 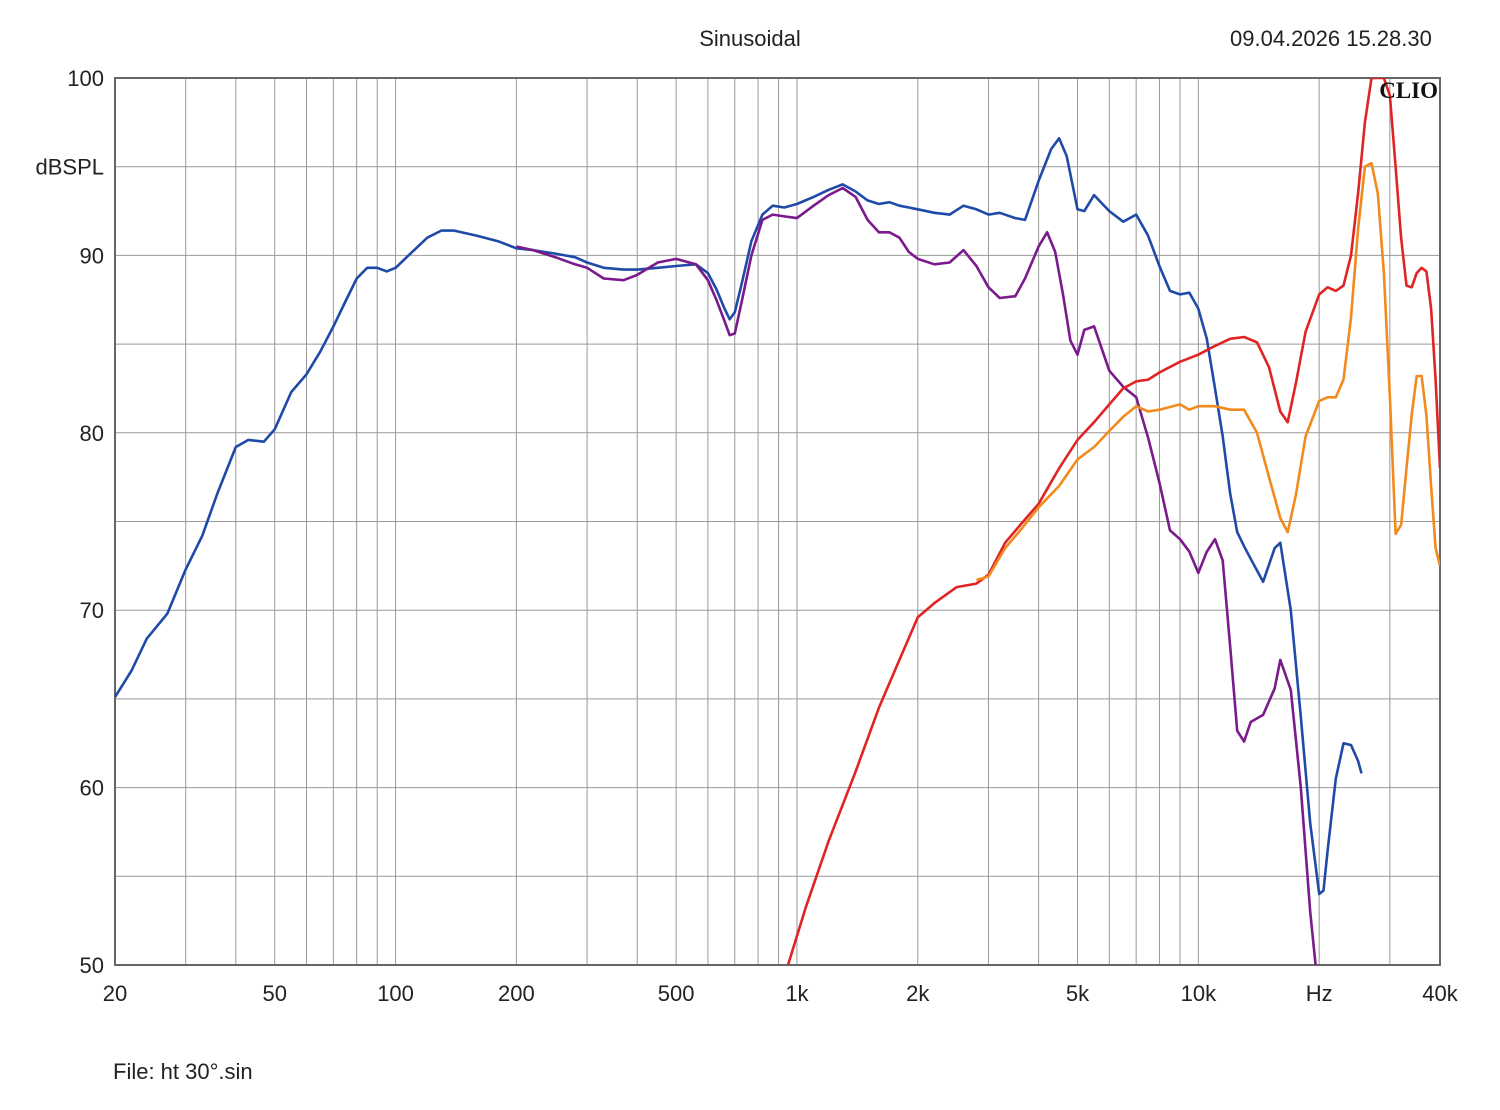 I want to click on timestamp: 09.04.2026 15.28.30, so click(x=1331, y=38).